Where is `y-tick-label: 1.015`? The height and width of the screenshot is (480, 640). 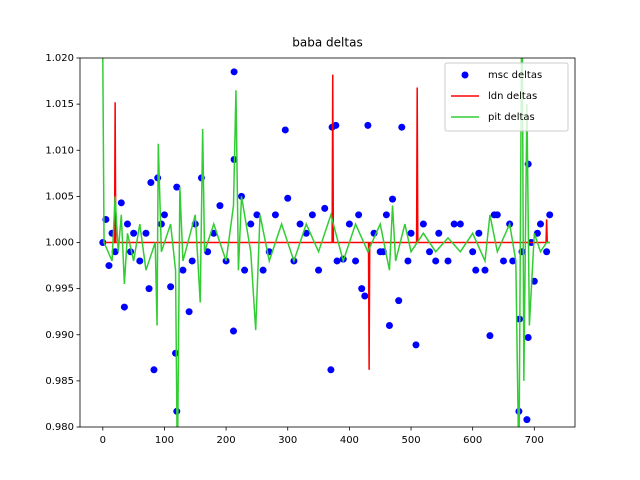
y-tick-label: 1.015 is located at coordinates (59, 104).